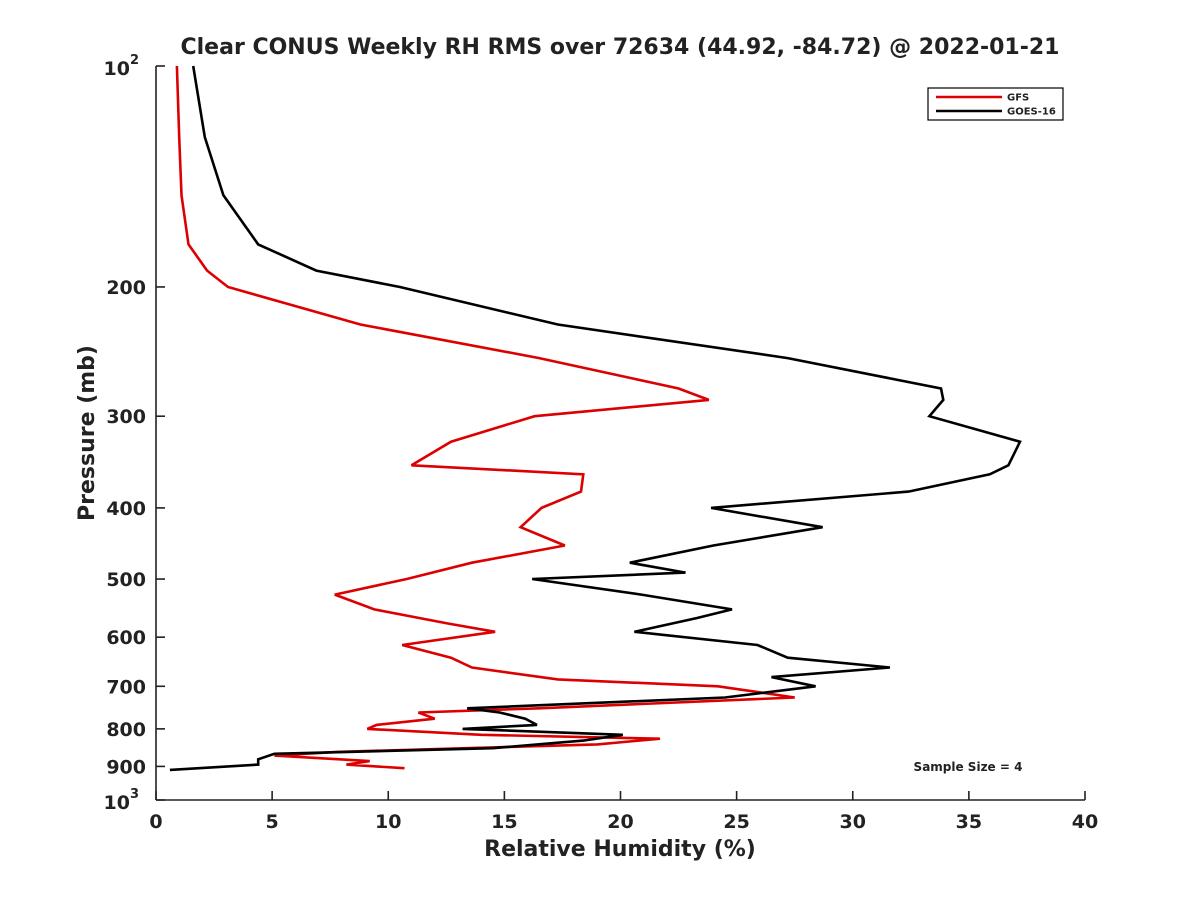 The height and width of the screenshot is (900, 1200). What do you see at coordinates (388, 822) in the screenshot?
I see `x-tick-label-10: 10` at bounding box center [388, 822].